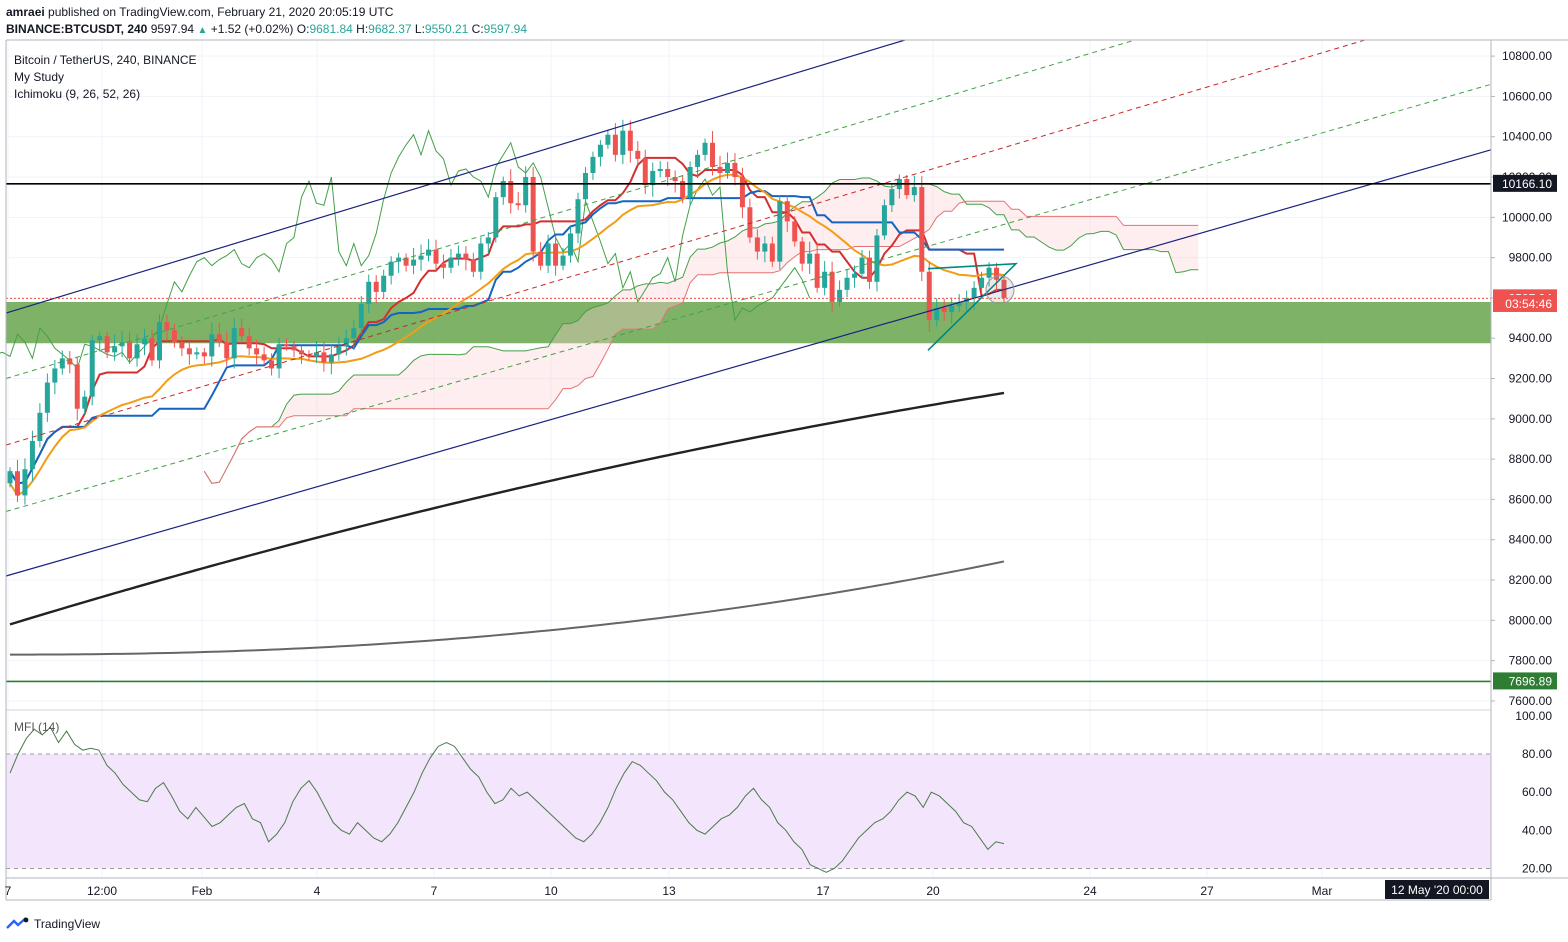 Image resolution: width=1568 pixels, height=942 pixels. I want to click on legend-study-2: Ichimoku (9, 26, 52, 26), so click(77, 94).